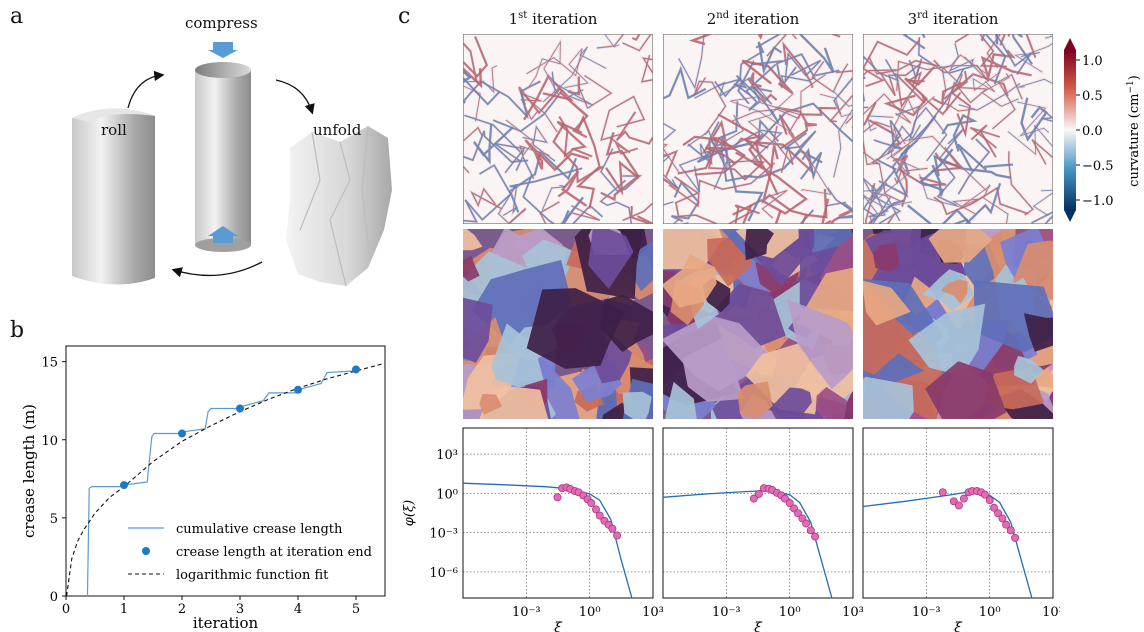  What do you see at coordinates (274, 552) in the screenshot?
I see `legend-label: crease length at iteration end` at bounding box center [274, 552].